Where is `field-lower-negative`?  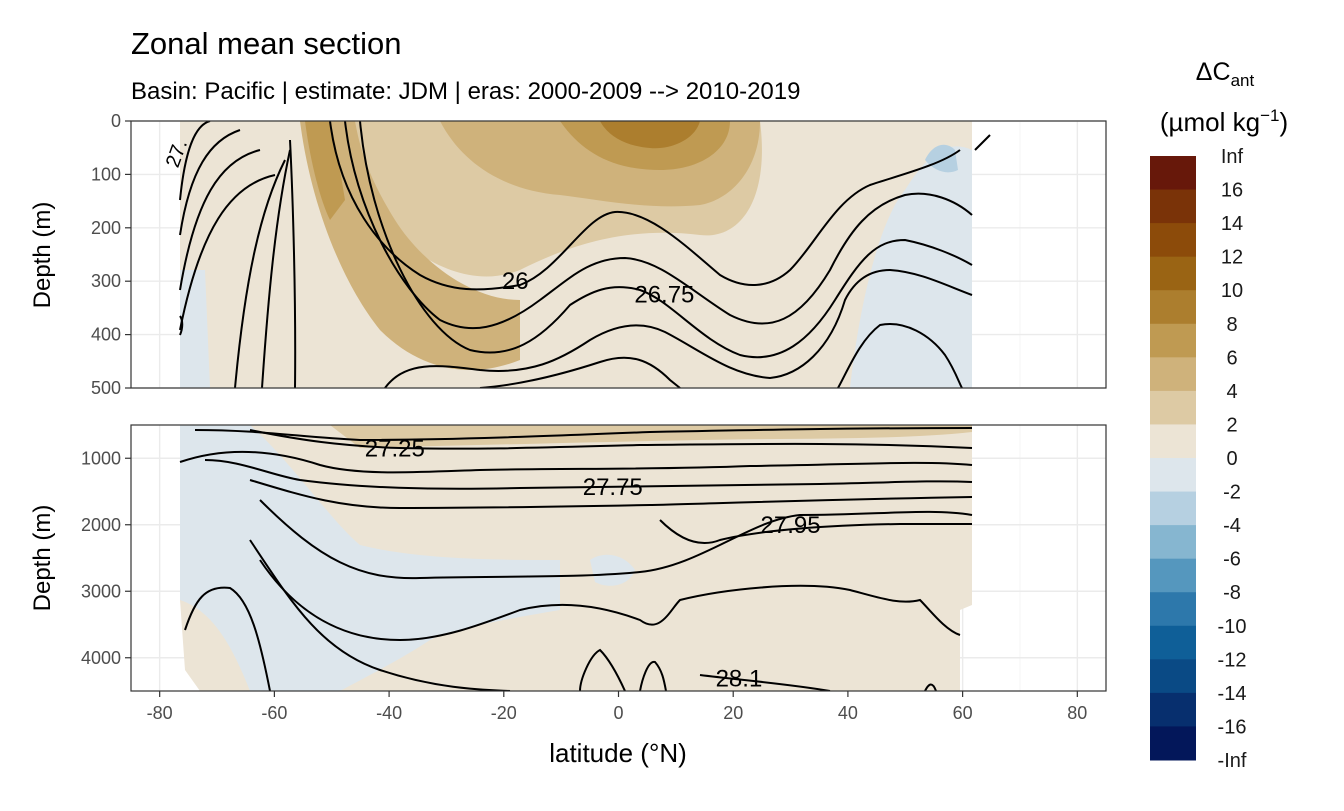
field-lower-negative is located at coordinates (370, 558).